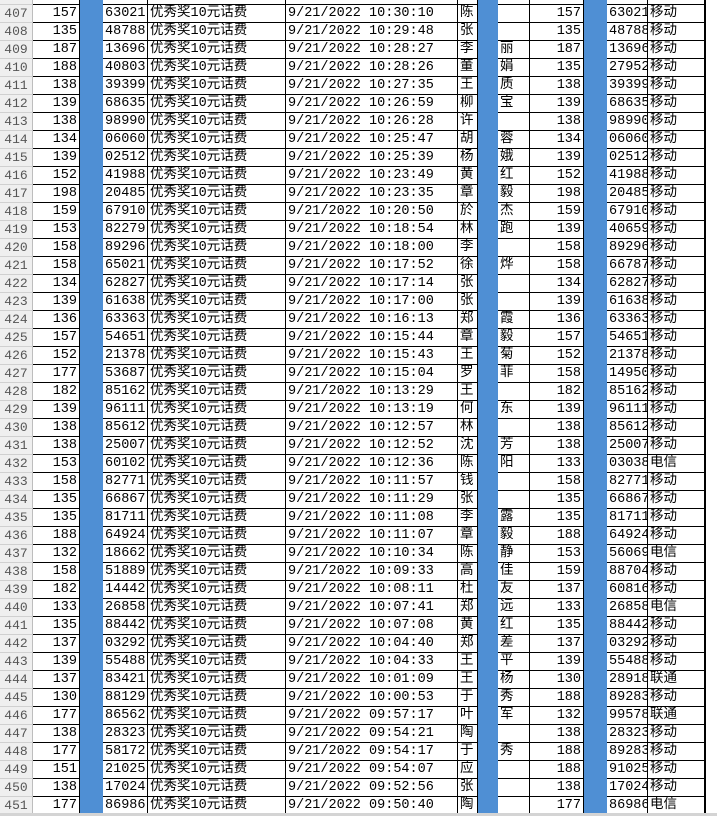 Image resolution: width=717 pixels, height=816 pixels. What do you see at coordinates (125, 626) in the screenshot?
I see `cell-suffix: 88442` at bounding box center [125, 626].